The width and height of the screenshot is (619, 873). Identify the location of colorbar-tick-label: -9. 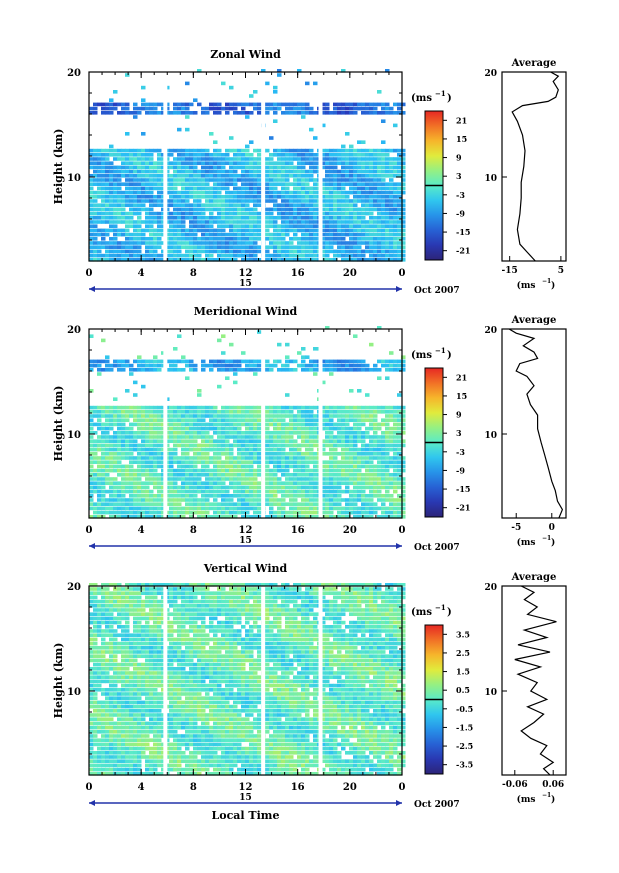
(460, 470).